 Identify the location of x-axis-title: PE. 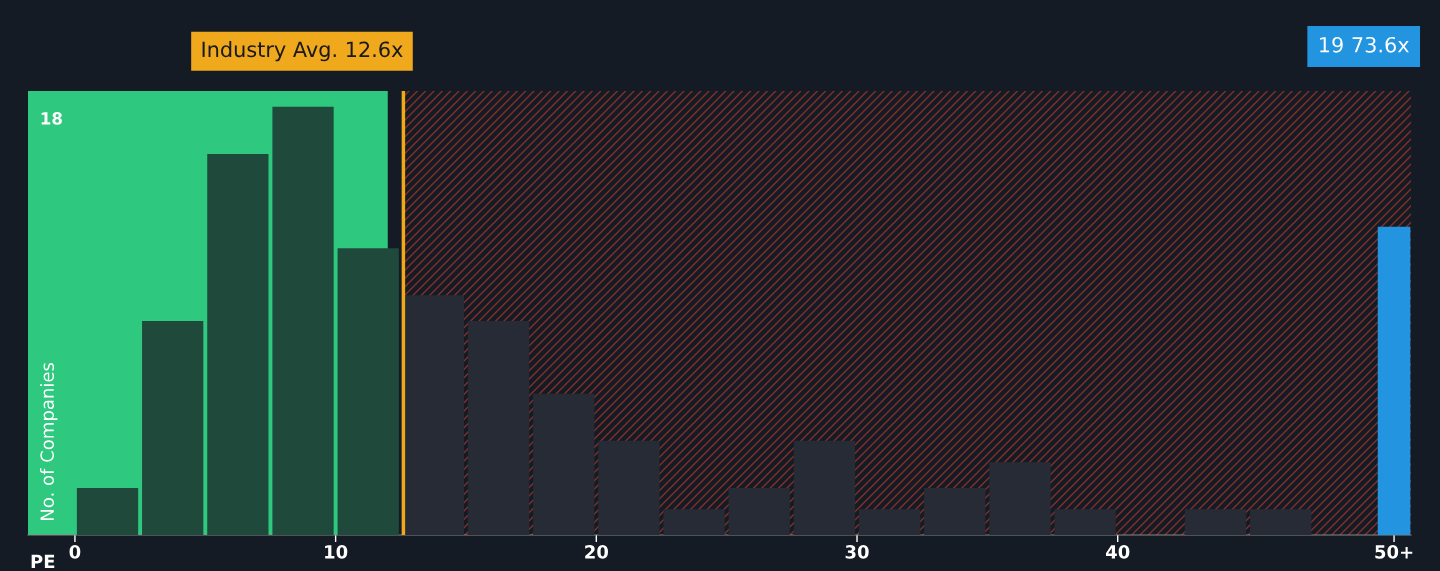
(43, 561).